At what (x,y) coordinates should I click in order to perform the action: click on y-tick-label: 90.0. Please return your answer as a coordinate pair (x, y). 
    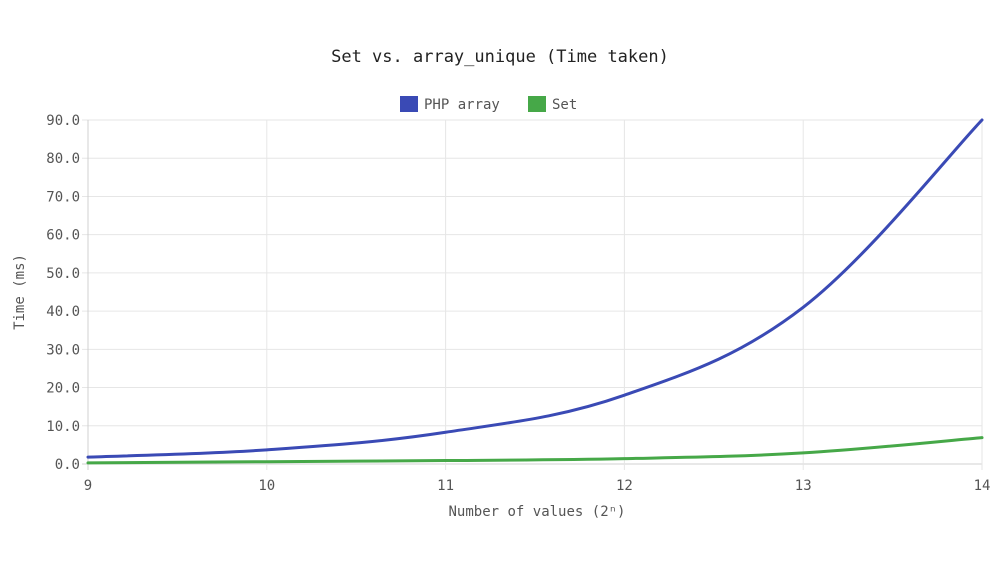
    Looking at the image, I should click on (63, 121).